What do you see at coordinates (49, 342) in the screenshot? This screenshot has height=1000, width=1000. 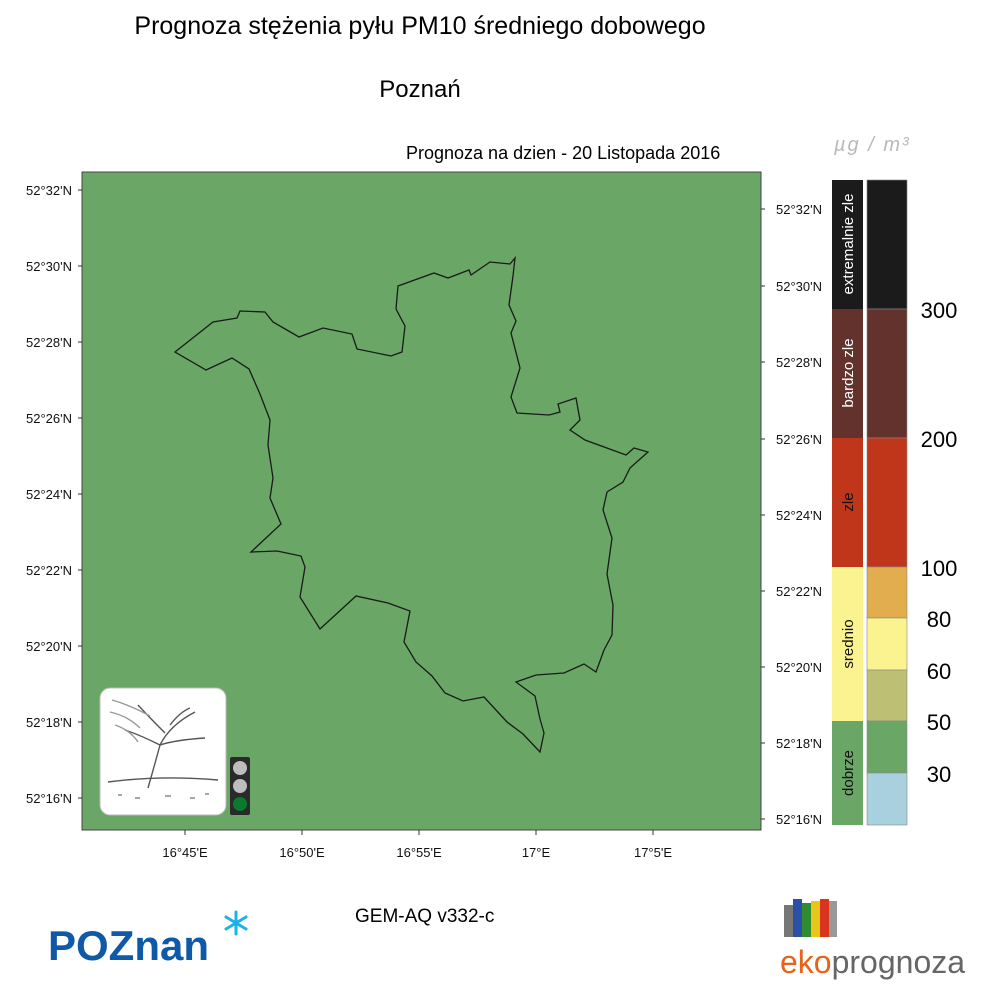 I see `lat-label-left: 52°28'N` at bounding box center [49, 342].